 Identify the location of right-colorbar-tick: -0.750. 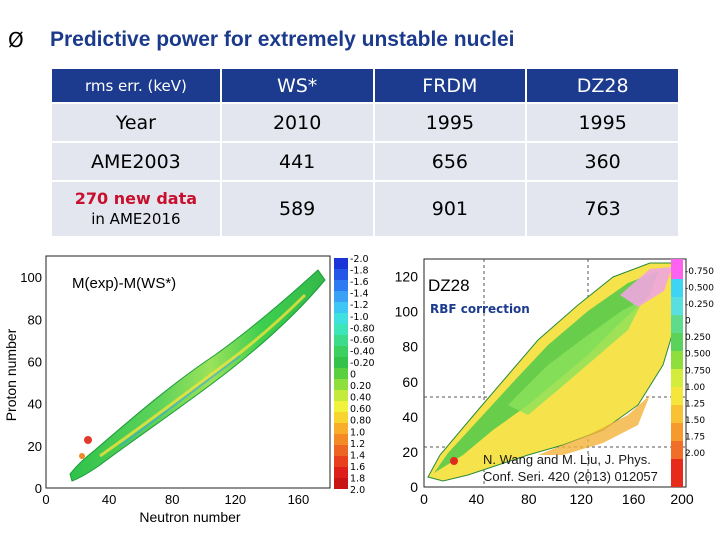
(699, 272).